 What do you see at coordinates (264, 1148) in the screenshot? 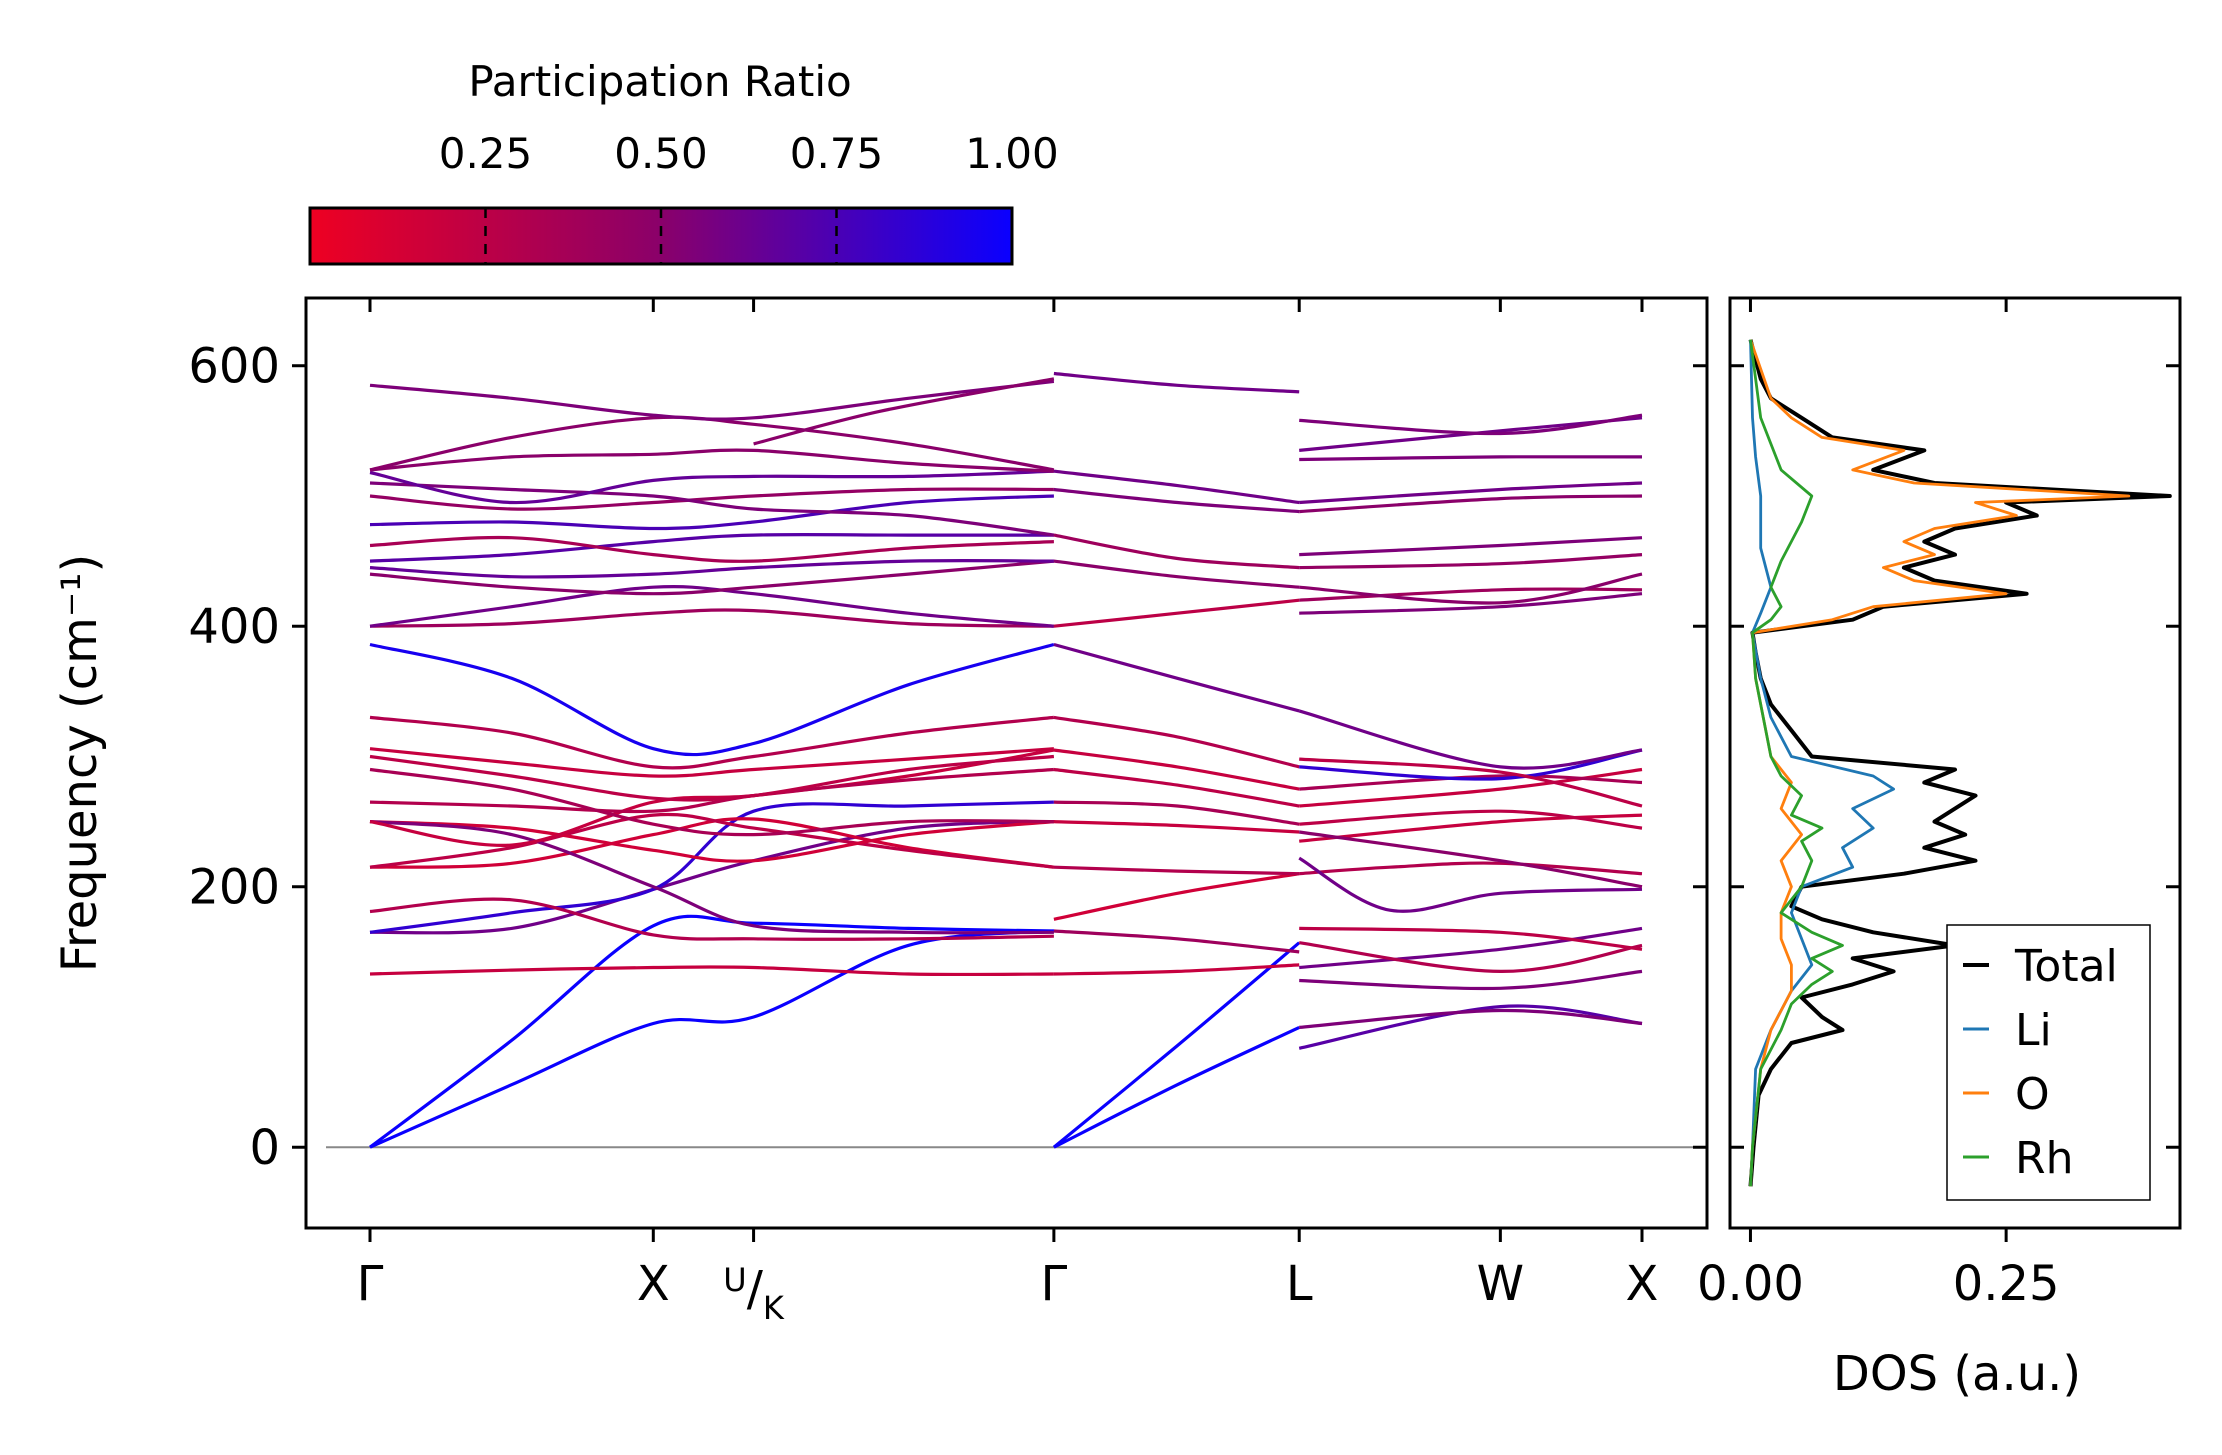
I see `y-tick-label: 0` at bounding box center [264, 1148].